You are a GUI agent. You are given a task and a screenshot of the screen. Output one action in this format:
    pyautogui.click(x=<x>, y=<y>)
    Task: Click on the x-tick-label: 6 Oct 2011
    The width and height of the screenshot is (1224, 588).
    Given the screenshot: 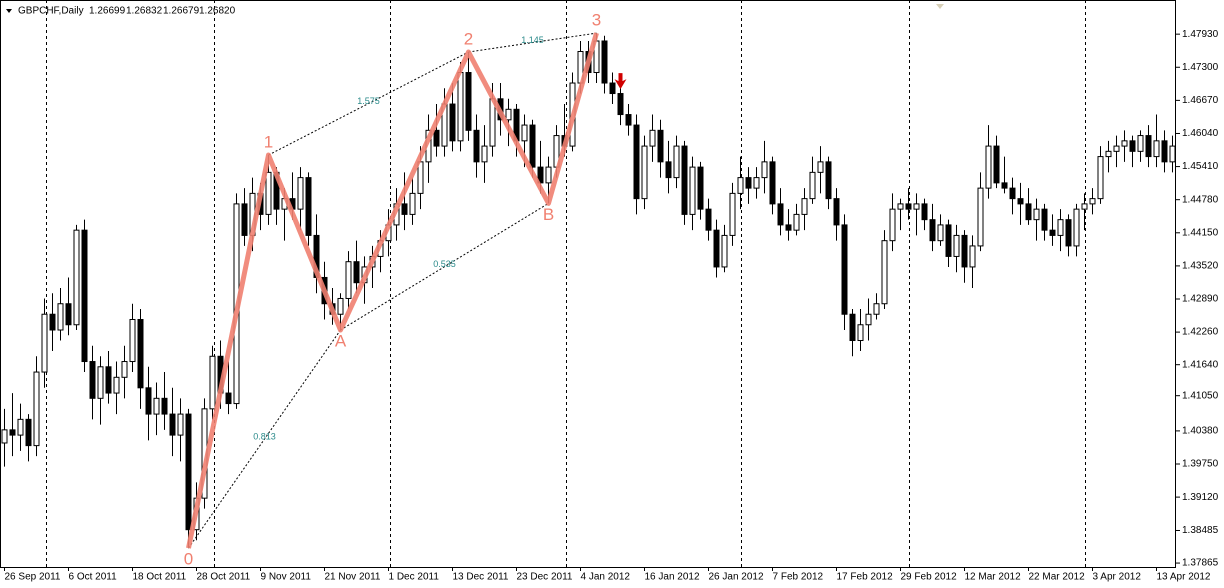 What is the action you would take?
    pyautogui.click(x=93, y=577)
    